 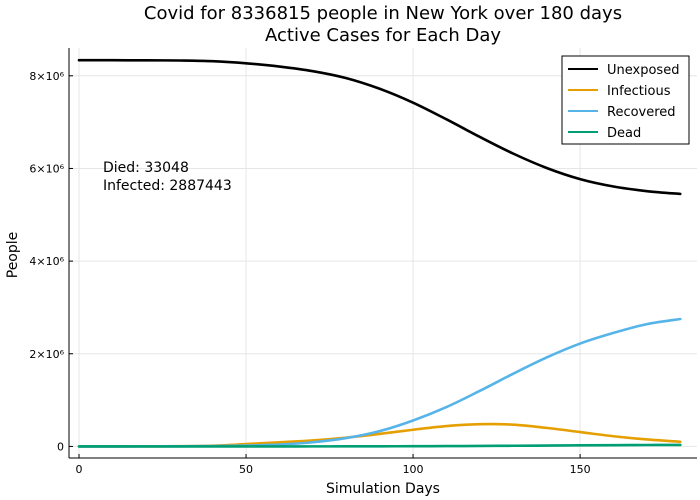 I want to click on annotation-infected: Infected: 2887443, so click(x=167, y=186).